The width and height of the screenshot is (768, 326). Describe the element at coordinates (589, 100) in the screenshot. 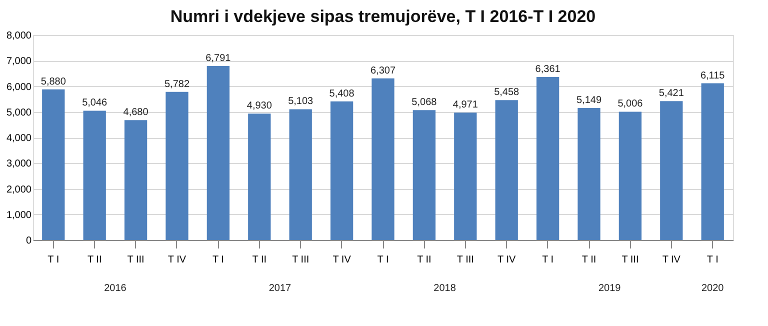

I see `data-label: 5,149` at that location.